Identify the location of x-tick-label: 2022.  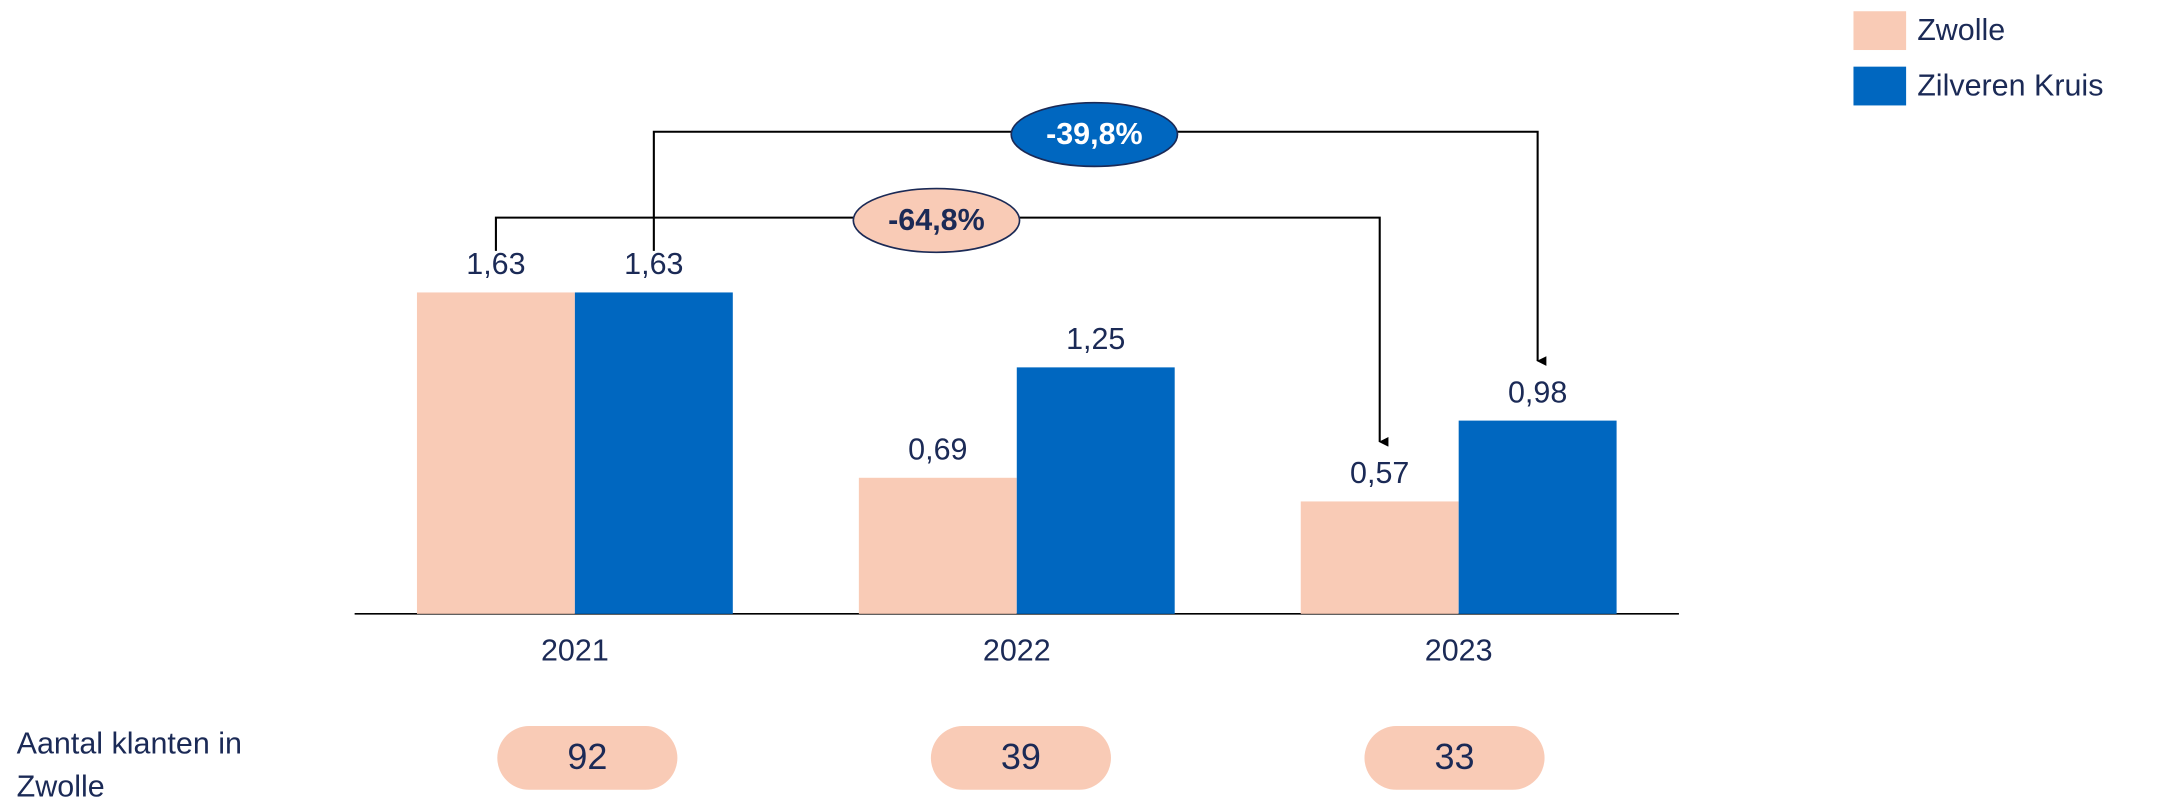
(1017, 651).